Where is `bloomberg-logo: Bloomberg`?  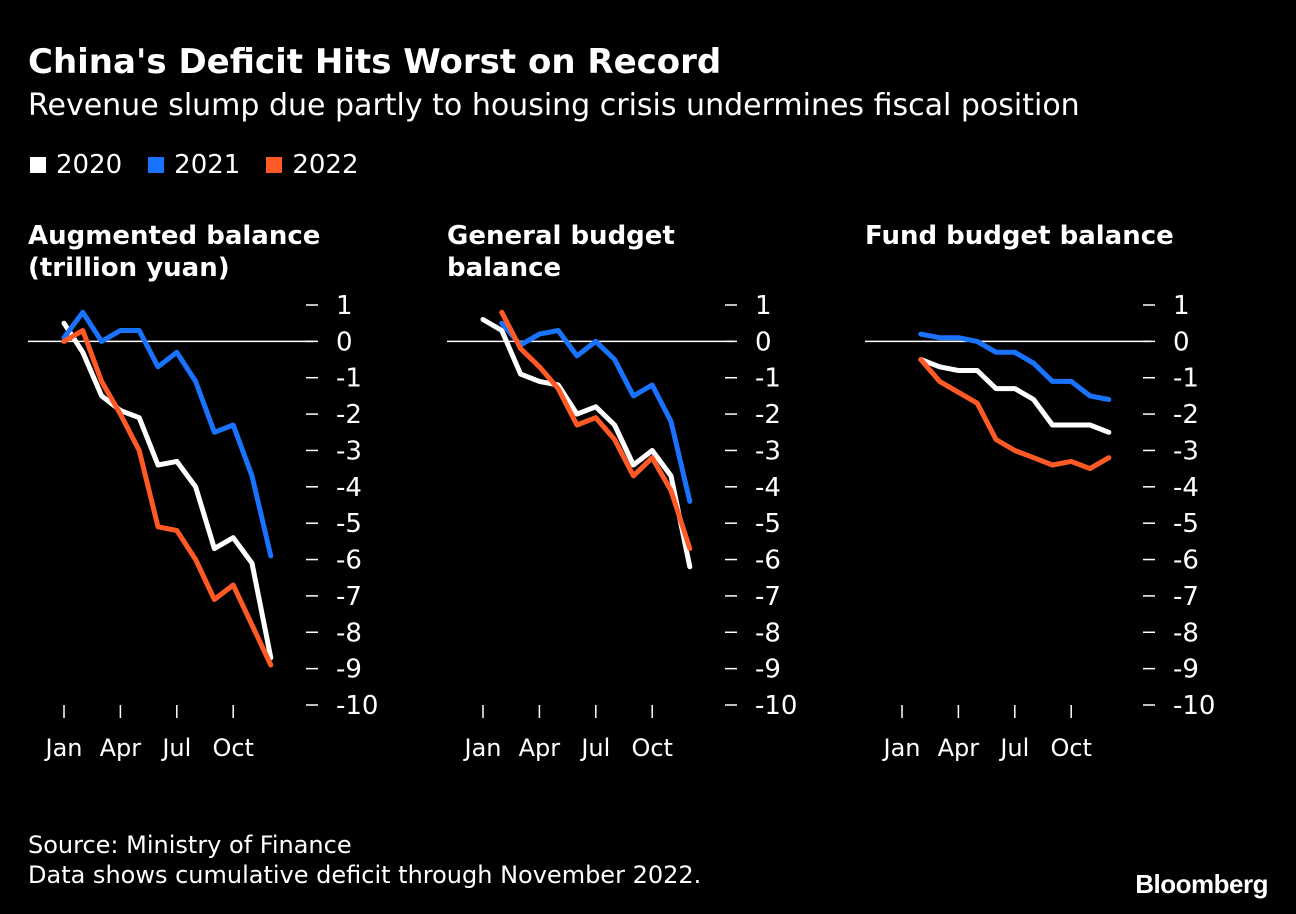
bloomberg-logo: Bloomberg is located at coordinates (1201, 884).